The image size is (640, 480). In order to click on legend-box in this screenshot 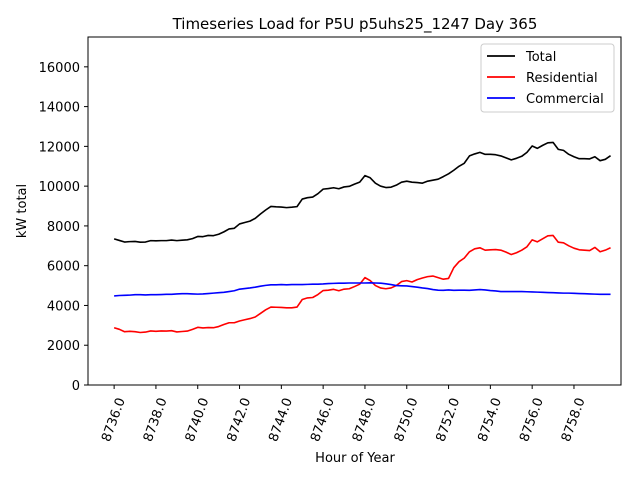, I will do `click(547, 78)`.